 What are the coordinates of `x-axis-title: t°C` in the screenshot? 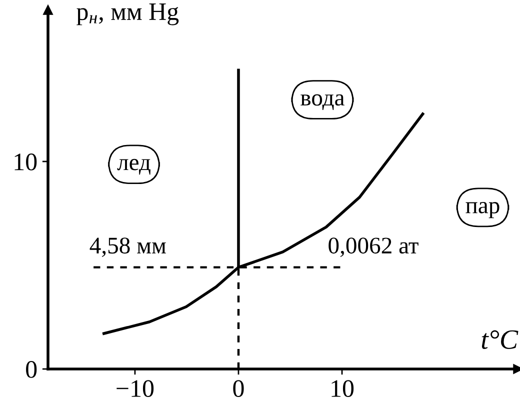 It's located at (500, 339).